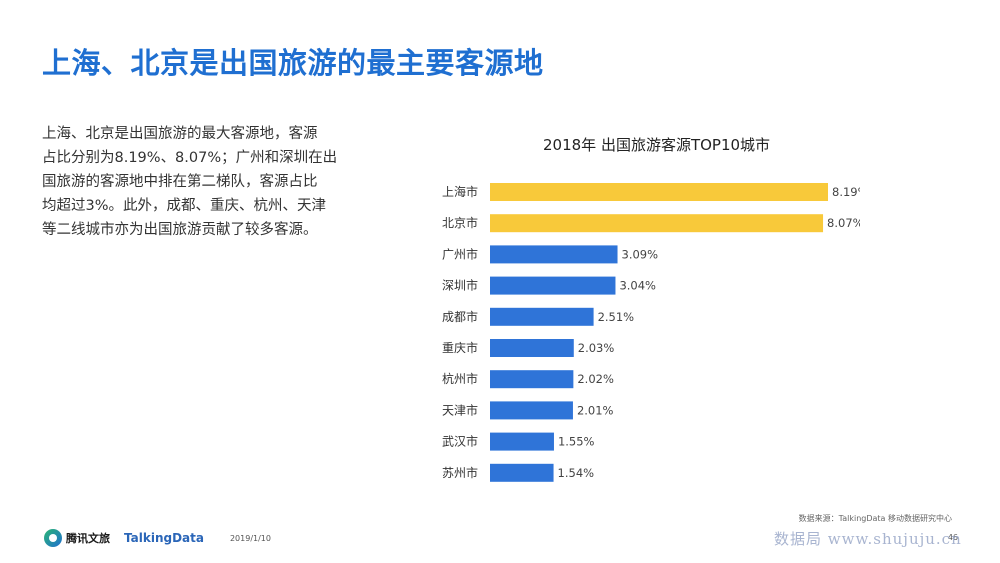 The height and width of the screenshot is (563, 1000). What do you see at coordinates (637, 286) in the screenshot?
I see `value-label: 3.04%` at bounding box center [637, 286].